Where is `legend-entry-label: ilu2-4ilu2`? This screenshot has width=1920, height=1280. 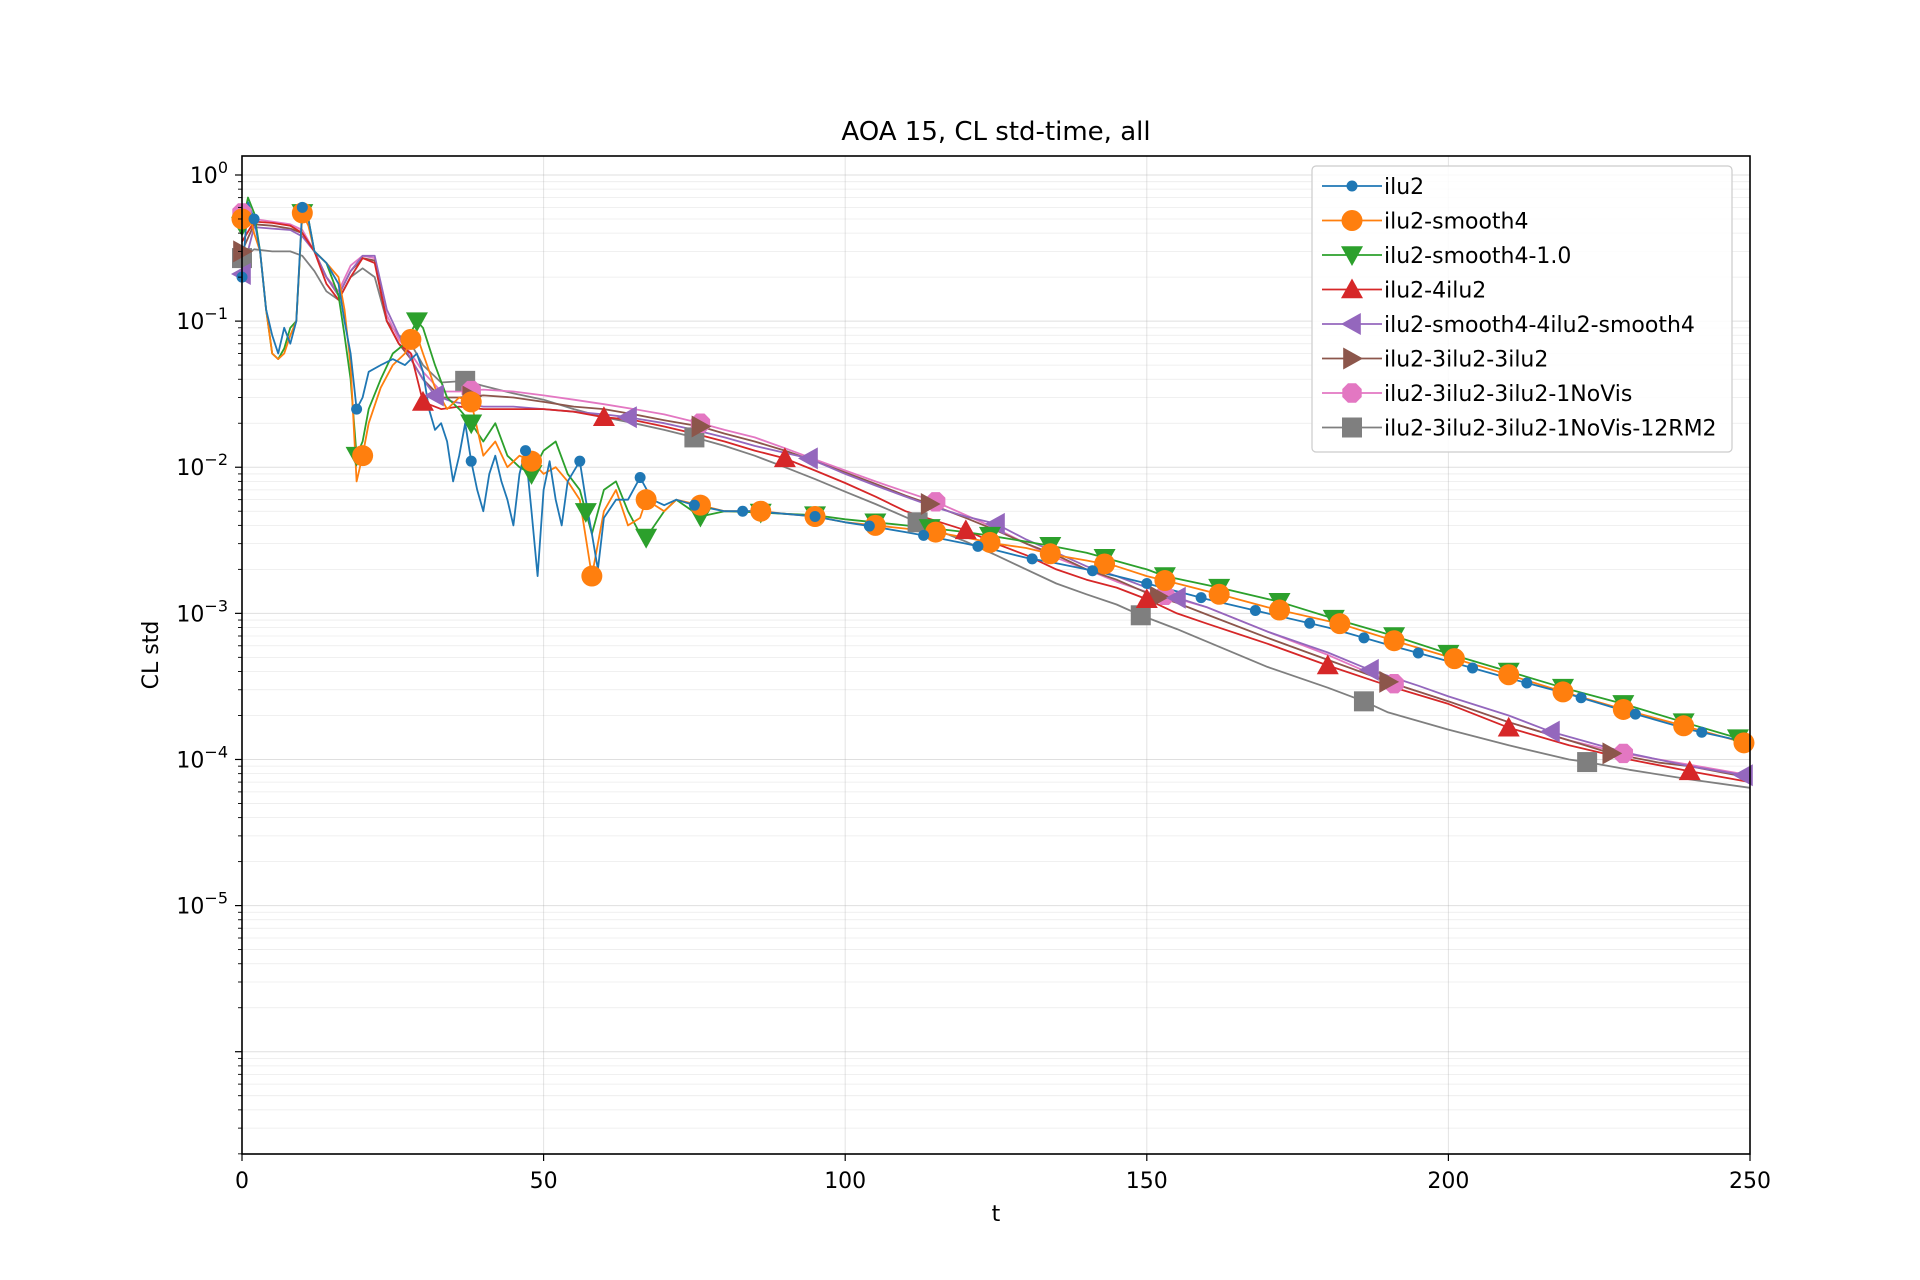
legend-entry-label: ilu2-4ilu2 is located at coordinates (1435, 291).